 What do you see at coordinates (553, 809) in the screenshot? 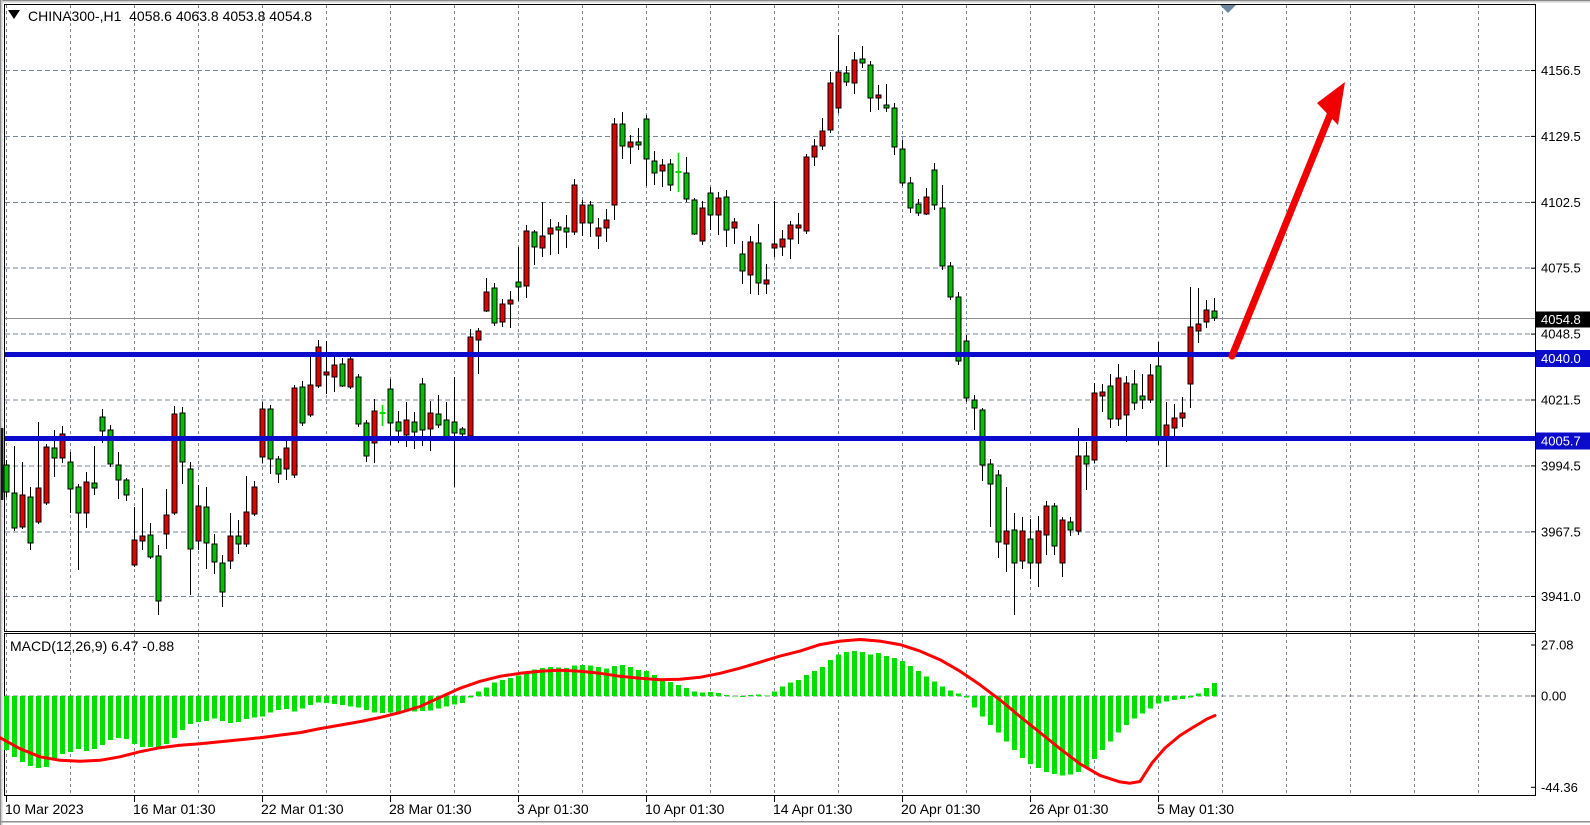
I see `svg-text: 3 Apr 01:30` at bounding box center [553, 809].